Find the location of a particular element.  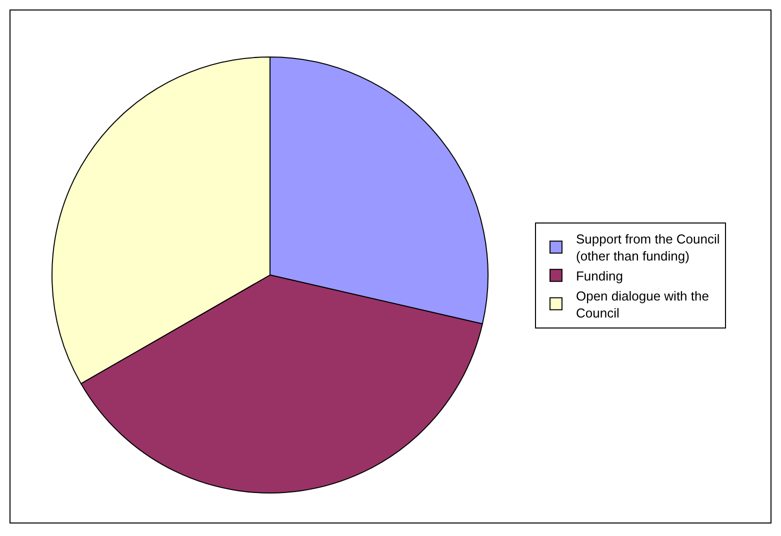

legend-label: Open dialogue with the Council is located at coordinates (642, 304).